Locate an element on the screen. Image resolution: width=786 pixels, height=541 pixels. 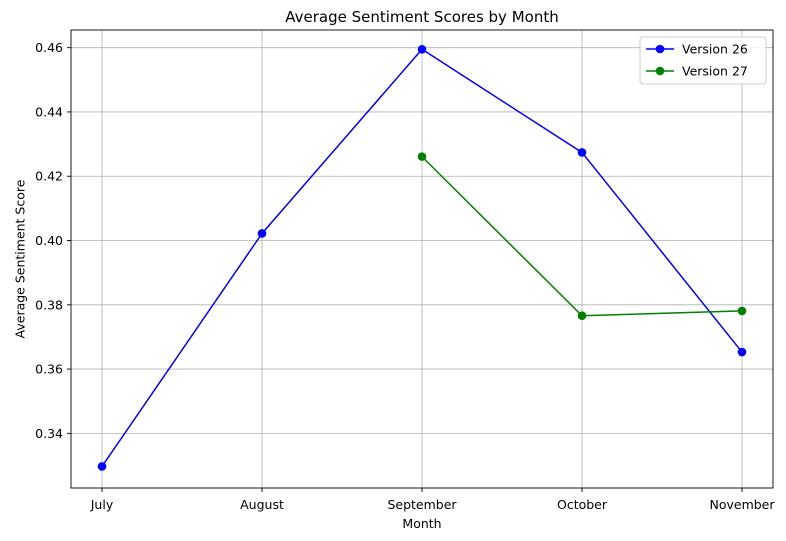
x-axis-label: Month is located at coordinates (421, 523).